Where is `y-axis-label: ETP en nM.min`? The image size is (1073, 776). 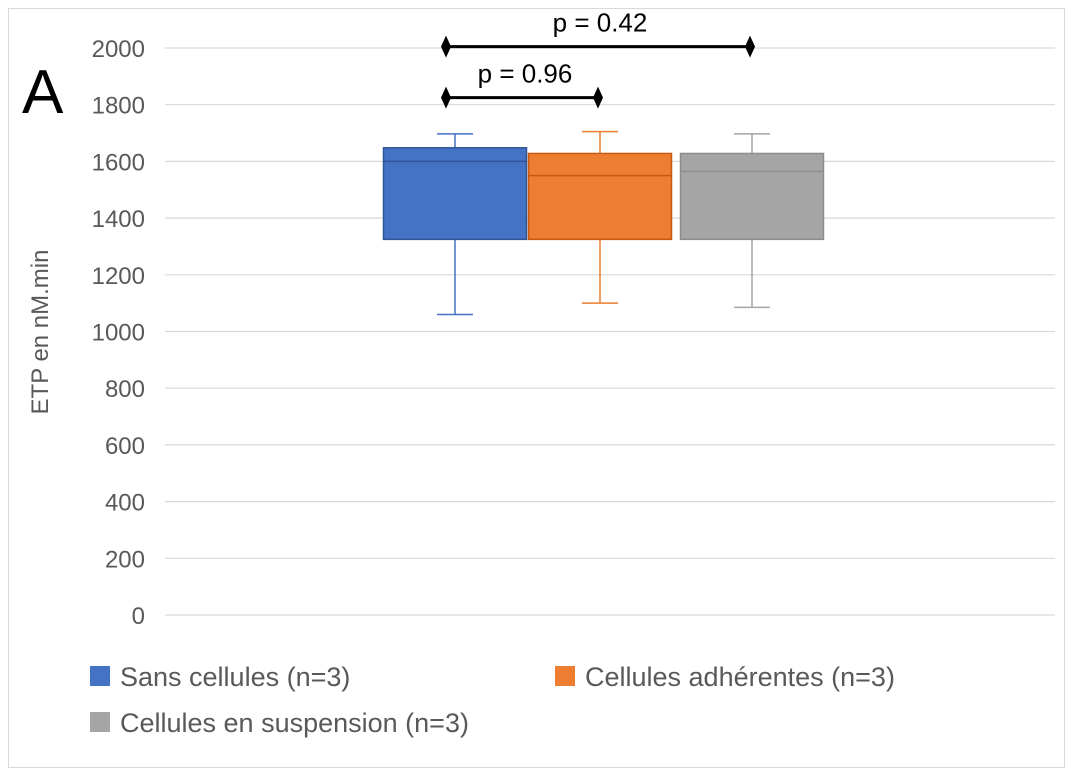
y-axis-label: ETP en nM.min is located at coordinates (40, 332).